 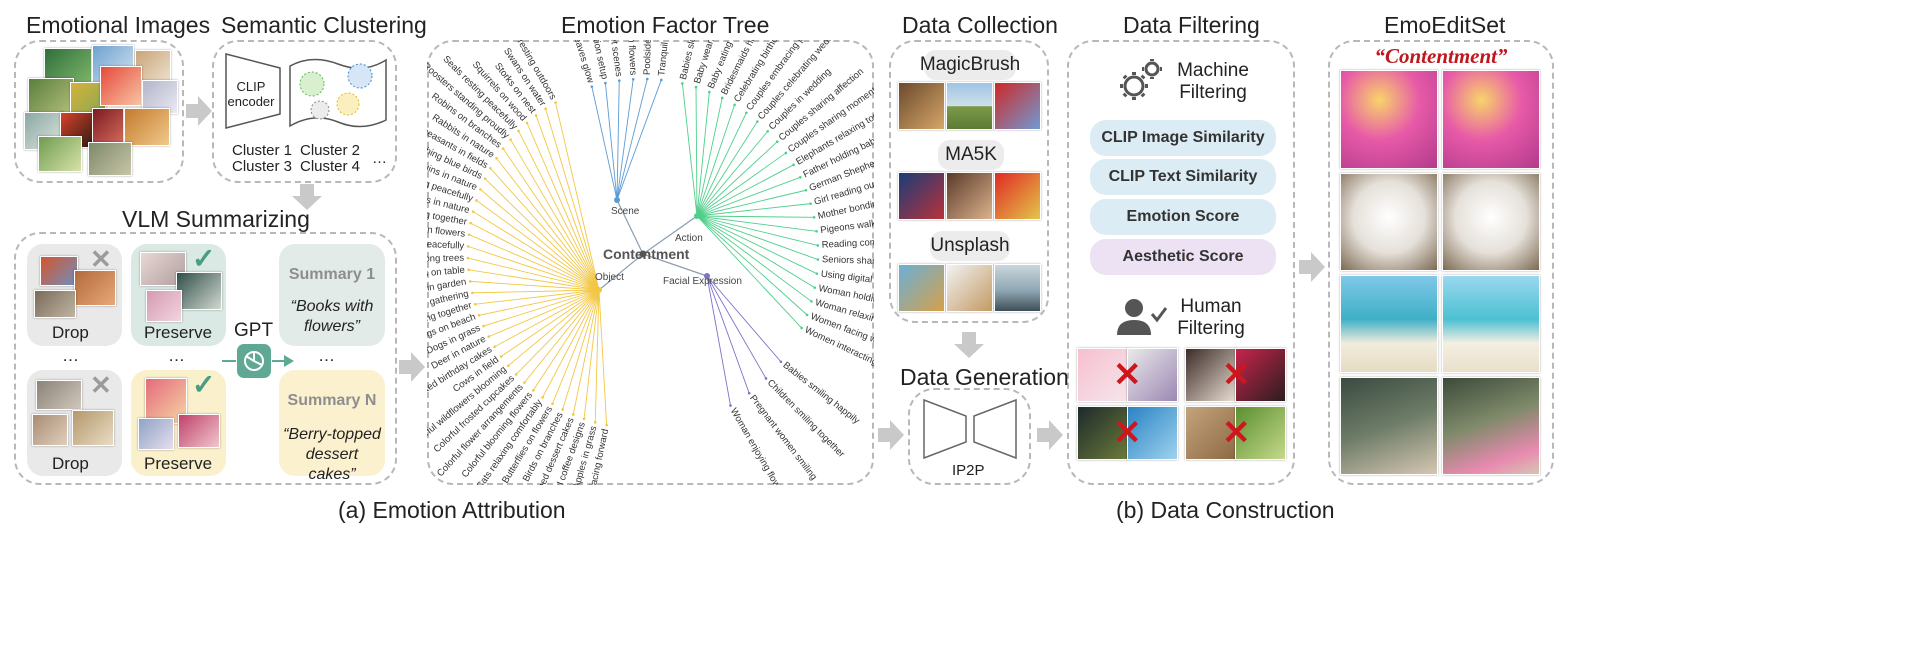 What do you see at coordinates (969, 181) in the screenshot?
I see `data-collection-panel` at bounding box center [969, 181].